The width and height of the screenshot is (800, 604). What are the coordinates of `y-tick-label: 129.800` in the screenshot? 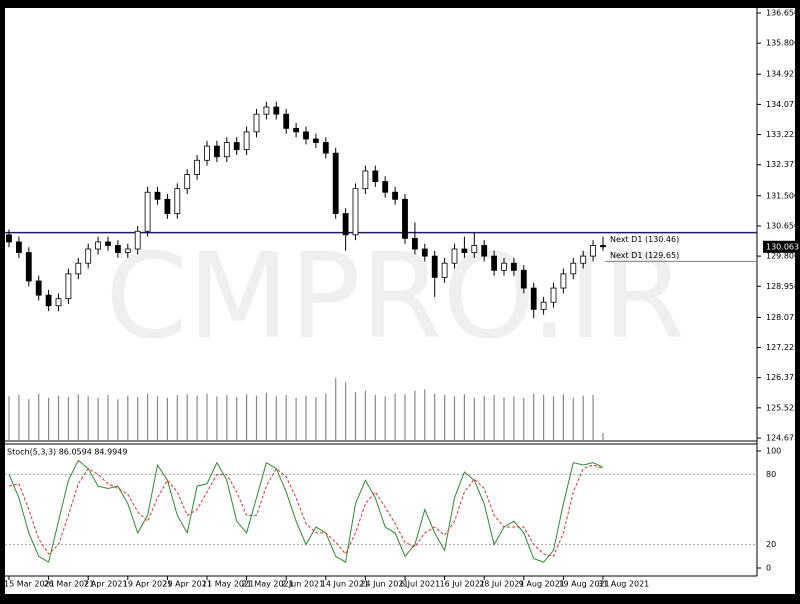 It's located at (782, 256).